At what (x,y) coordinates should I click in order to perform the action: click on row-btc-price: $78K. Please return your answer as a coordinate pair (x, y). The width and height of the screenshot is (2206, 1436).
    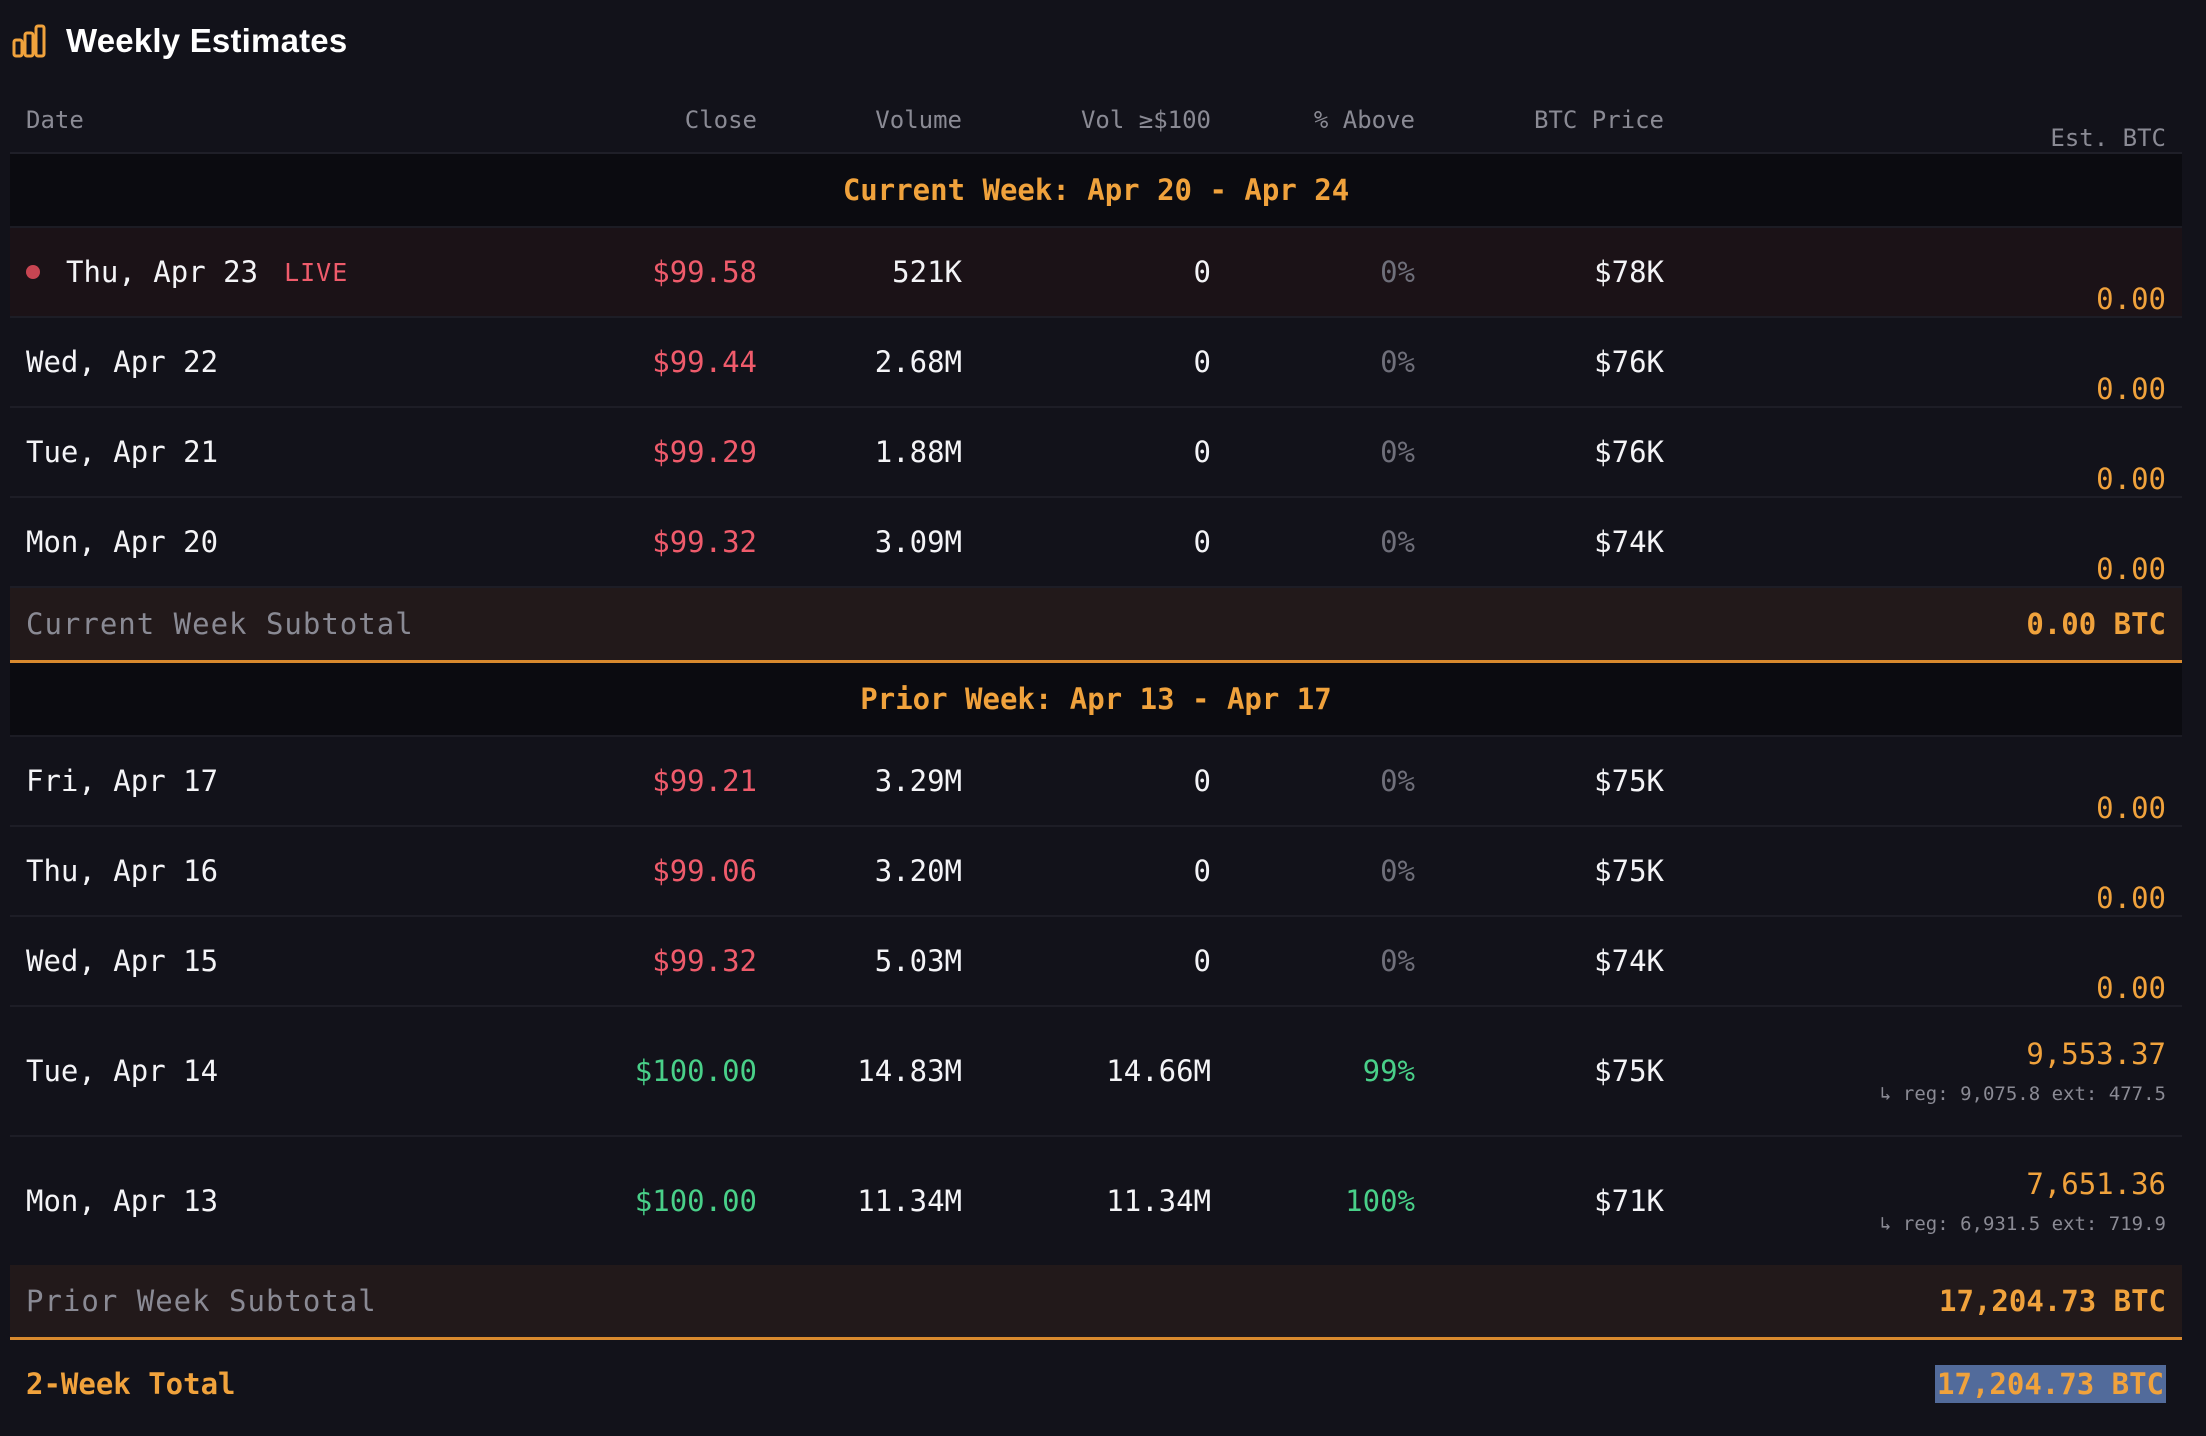
    Looking at the image, I should click on (1629, 272).